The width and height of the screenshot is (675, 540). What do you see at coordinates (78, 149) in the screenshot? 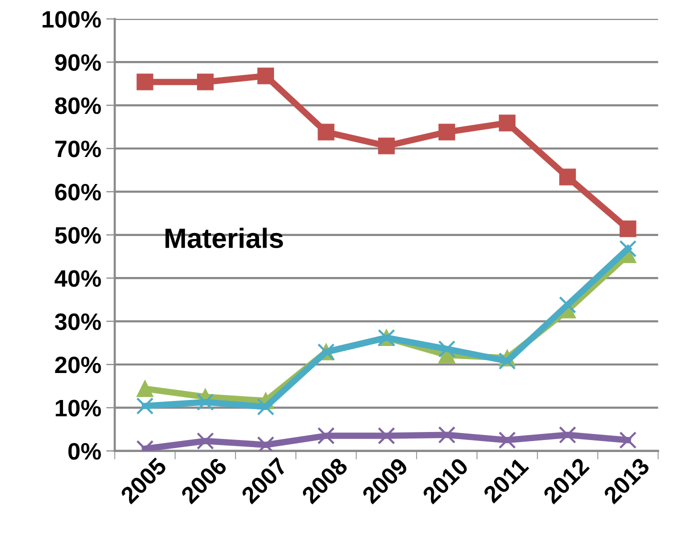
I see `y-tick-label: 70%` at bounding box center [78, 149].